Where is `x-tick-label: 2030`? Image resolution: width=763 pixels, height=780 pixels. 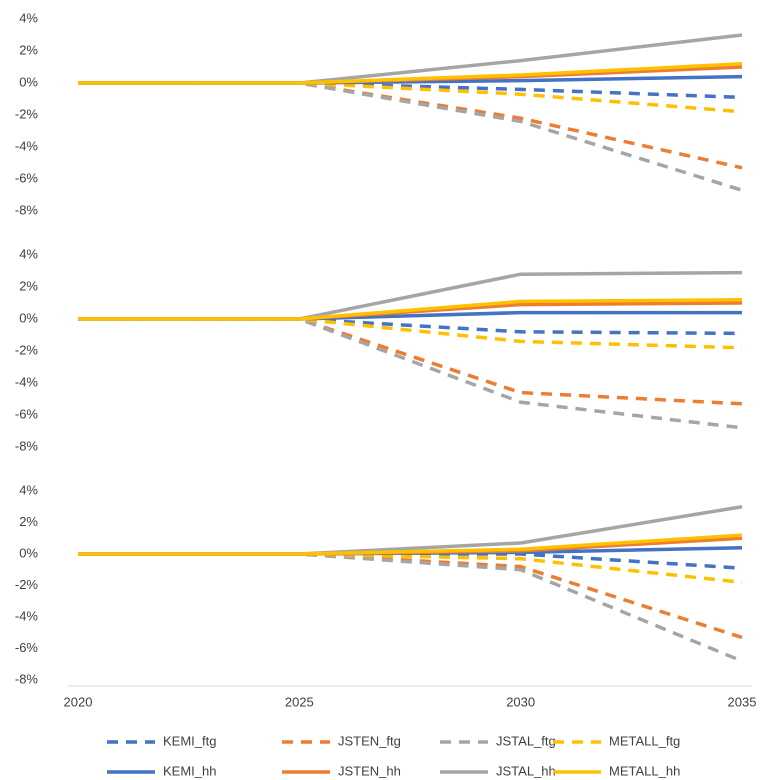
x-tick-label: 2030 is located at coordinates (520, 701).